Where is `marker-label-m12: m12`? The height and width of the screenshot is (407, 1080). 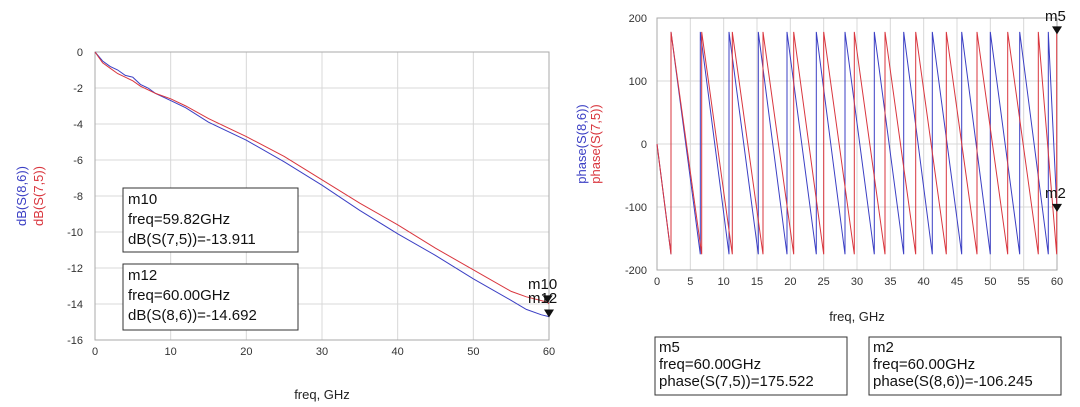
marker-label-m12: m12 is located at coordinates (542, 298).